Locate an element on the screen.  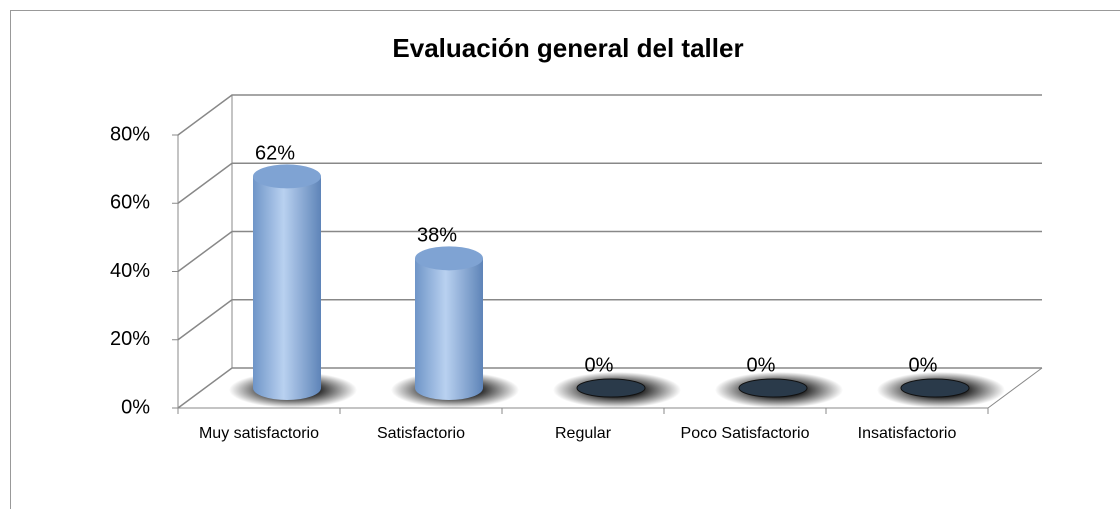
value-label: 62% is located at coordinates (275, 154).